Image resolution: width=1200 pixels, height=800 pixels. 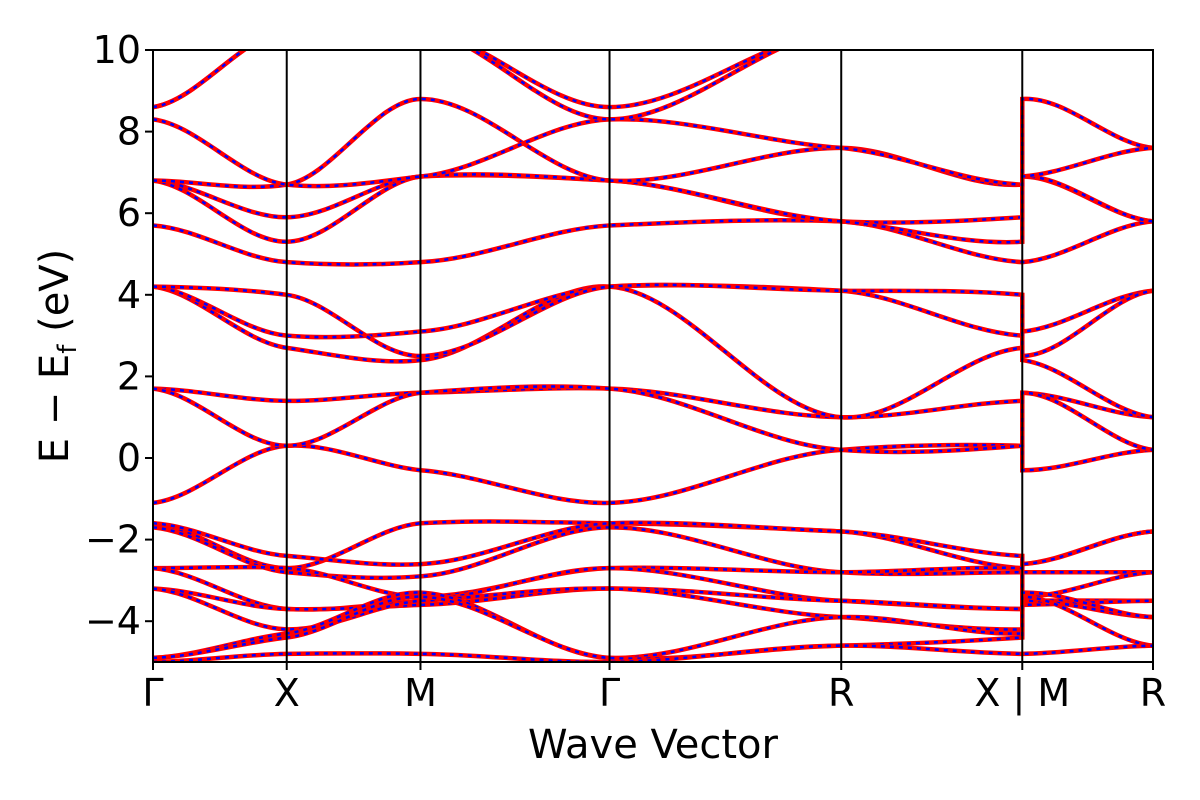 What do you see at coordinates (129, 295) in the screenshot?
I see `y-tick-label: 4` at bounding box center [129, 295].